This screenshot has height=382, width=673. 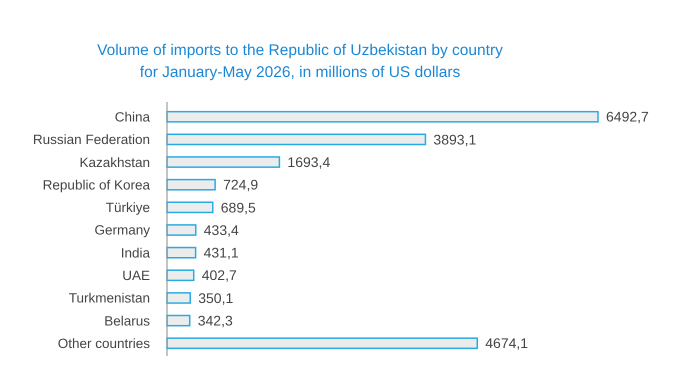 I want to click on y-tick-label: Other countries, so click(x=104, y=343).